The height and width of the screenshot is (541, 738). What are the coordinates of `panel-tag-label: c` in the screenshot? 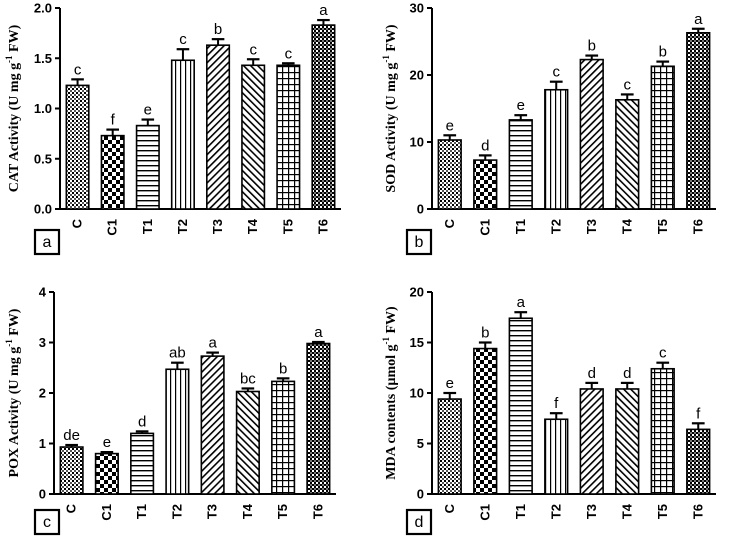 It's located at (47, 522).